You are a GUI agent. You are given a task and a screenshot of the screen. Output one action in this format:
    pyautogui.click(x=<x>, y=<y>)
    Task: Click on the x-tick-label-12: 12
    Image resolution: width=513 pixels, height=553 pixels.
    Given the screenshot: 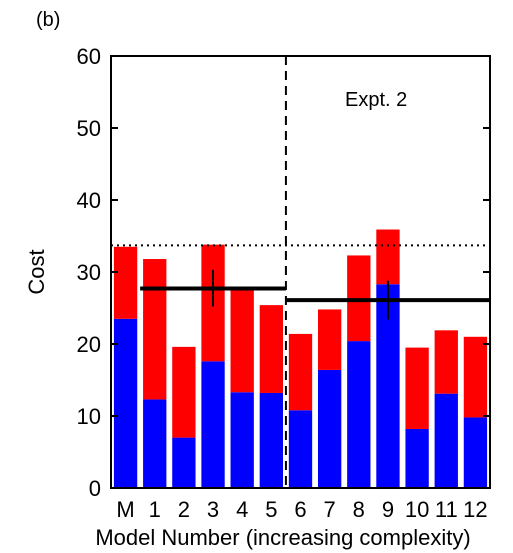 What is the action you would take?
    pyautogui.click(x=475, y=509)
    